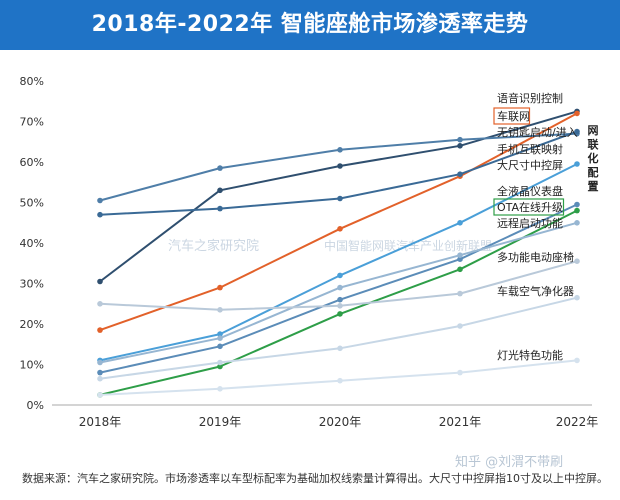 Image resolution: width=620 pixels, height=500 pixels. What do you see at coordinates (32, 365) in the screenshot?
I see `y-tick-label: 10%` at bounding box center [32, 365].